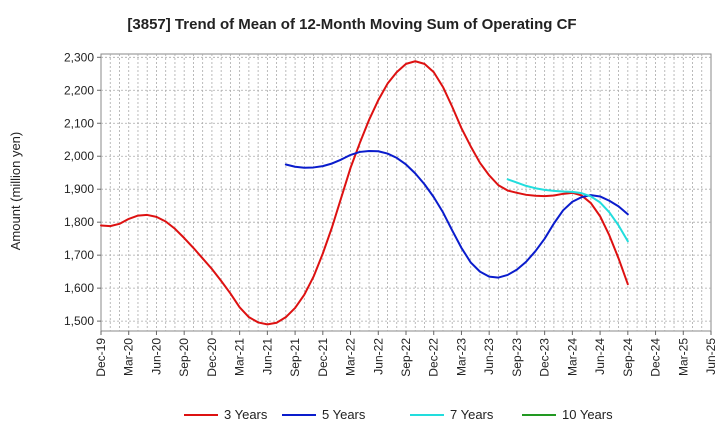  Describe the element at coordinates (600, 356) in the screenshot. I see `x-tick-label: Jun-24` at that location.